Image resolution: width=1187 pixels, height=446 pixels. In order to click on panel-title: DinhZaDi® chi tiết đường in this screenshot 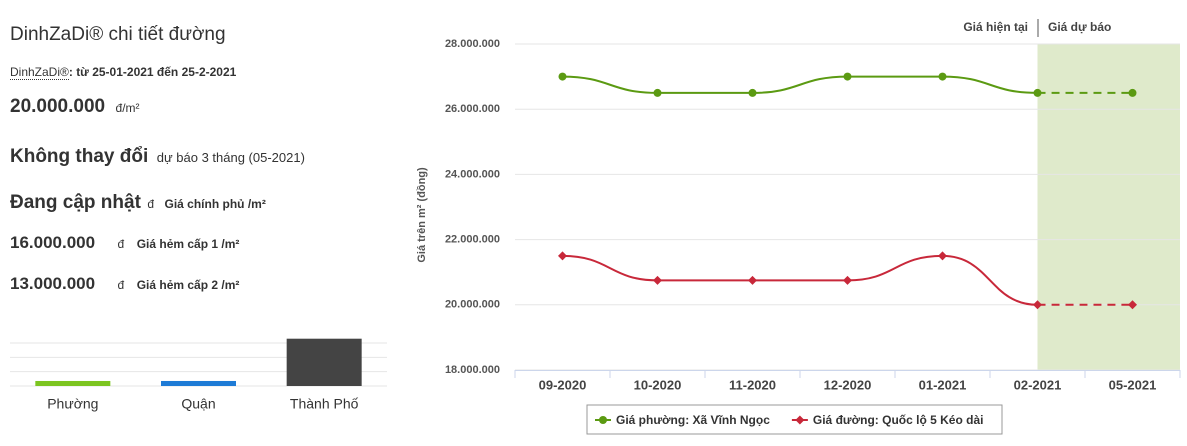, I will do `click(118, 34)`.